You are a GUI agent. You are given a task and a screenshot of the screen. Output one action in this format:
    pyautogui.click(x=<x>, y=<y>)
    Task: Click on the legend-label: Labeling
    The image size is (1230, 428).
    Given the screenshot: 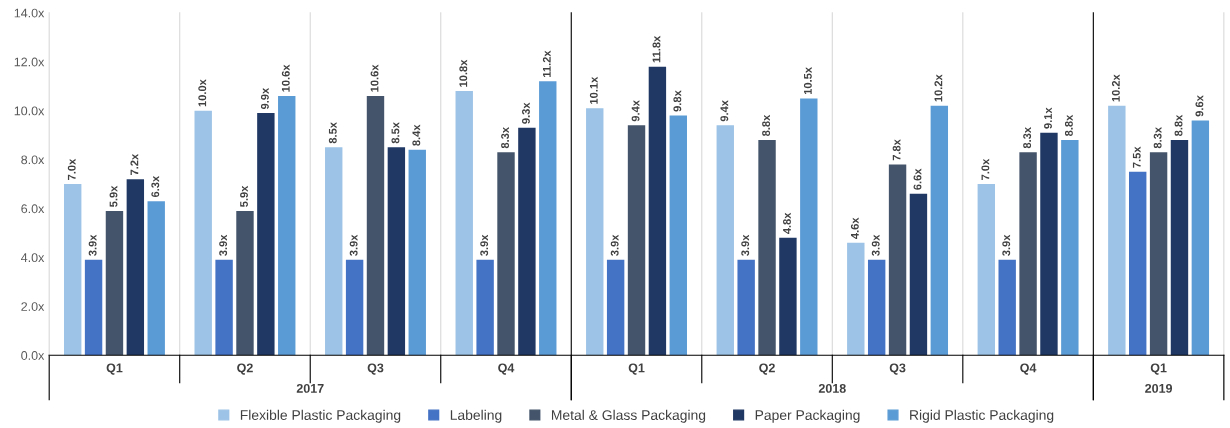 What is the action you would take?
    pyautogui.click(x=476, y=416)
    